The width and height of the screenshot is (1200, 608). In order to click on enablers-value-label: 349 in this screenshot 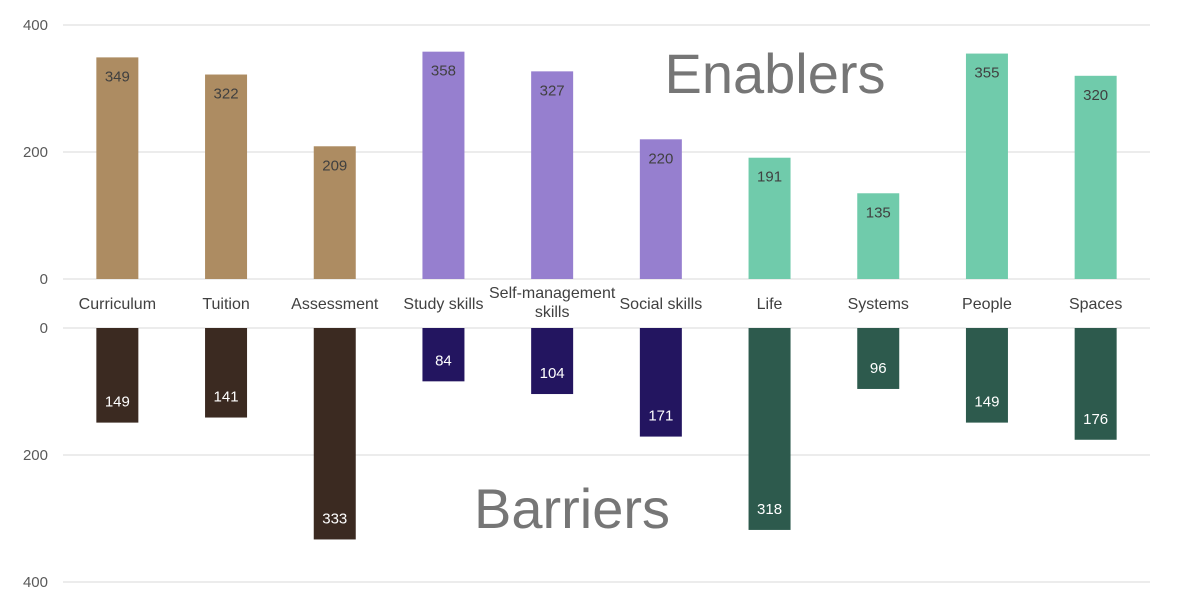, I will do `click(117, 76)`.